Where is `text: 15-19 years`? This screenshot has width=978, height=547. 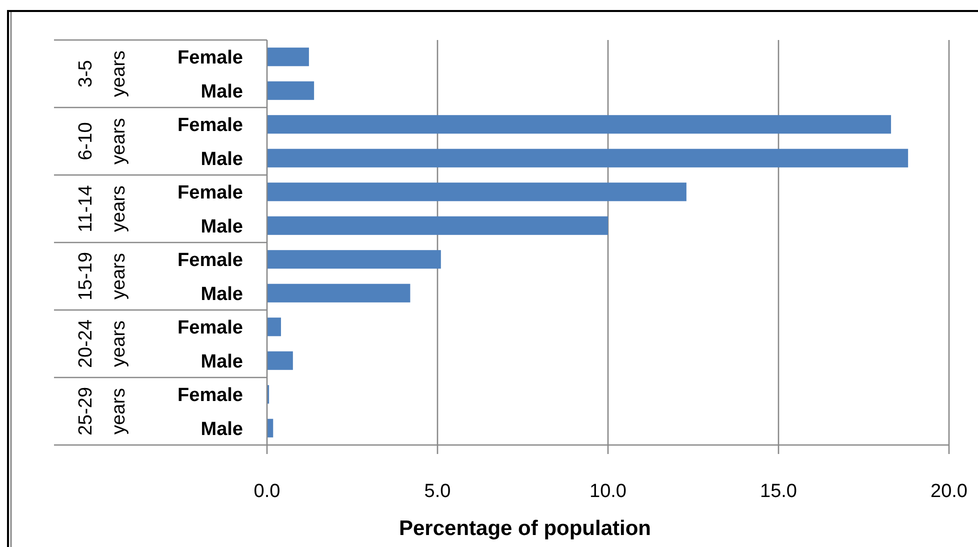 text: 15-19 years is located at coordinates (103, 276).